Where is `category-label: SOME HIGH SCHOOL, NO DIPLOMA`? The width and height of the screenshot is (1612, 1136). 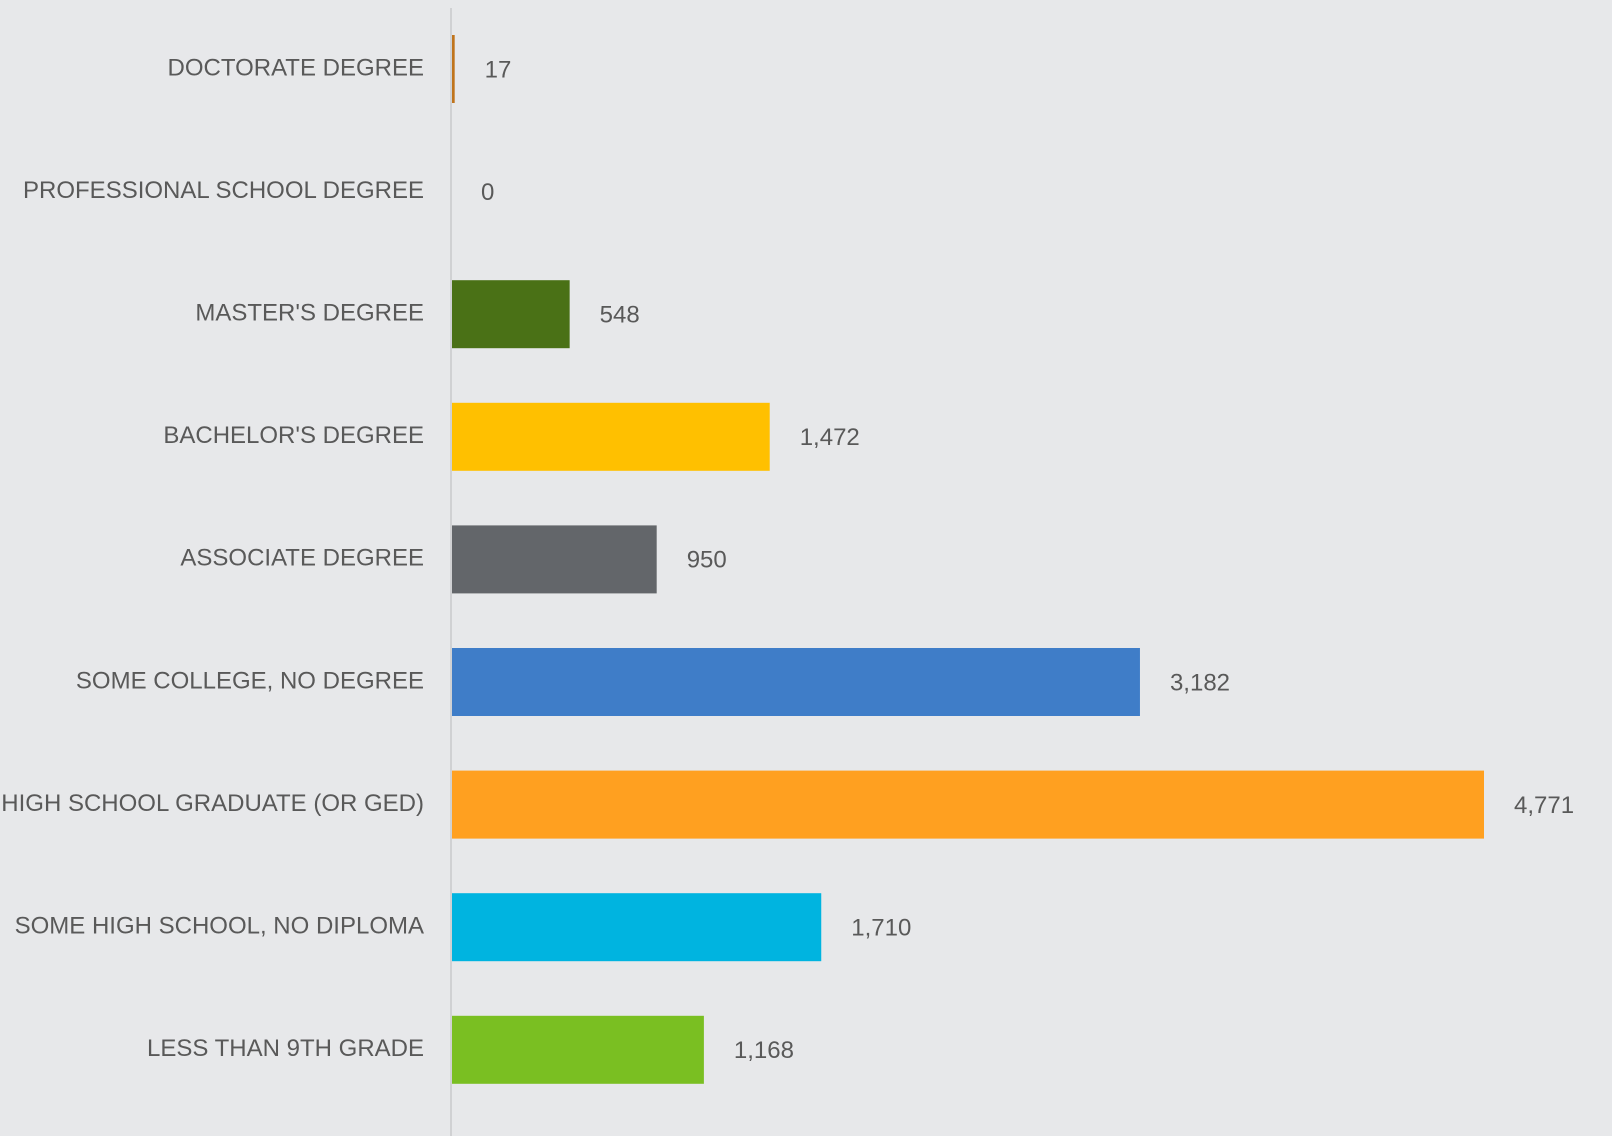 category-label: SOME HIGH SCHOOL, NO DIPLOMA is located at coordinates (219, 926).